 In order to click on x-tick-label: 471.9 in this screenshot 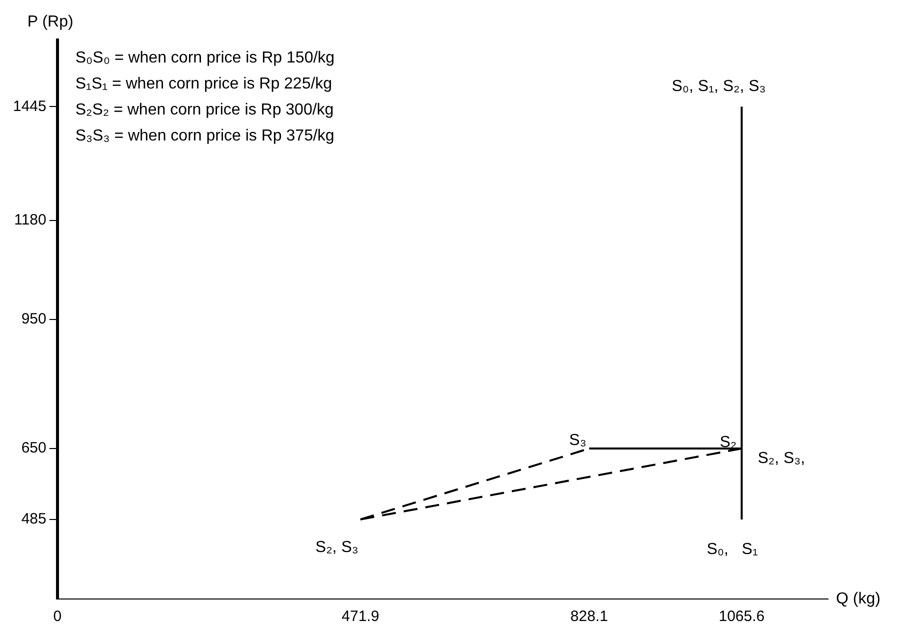, I will do `click(361, 617)`.